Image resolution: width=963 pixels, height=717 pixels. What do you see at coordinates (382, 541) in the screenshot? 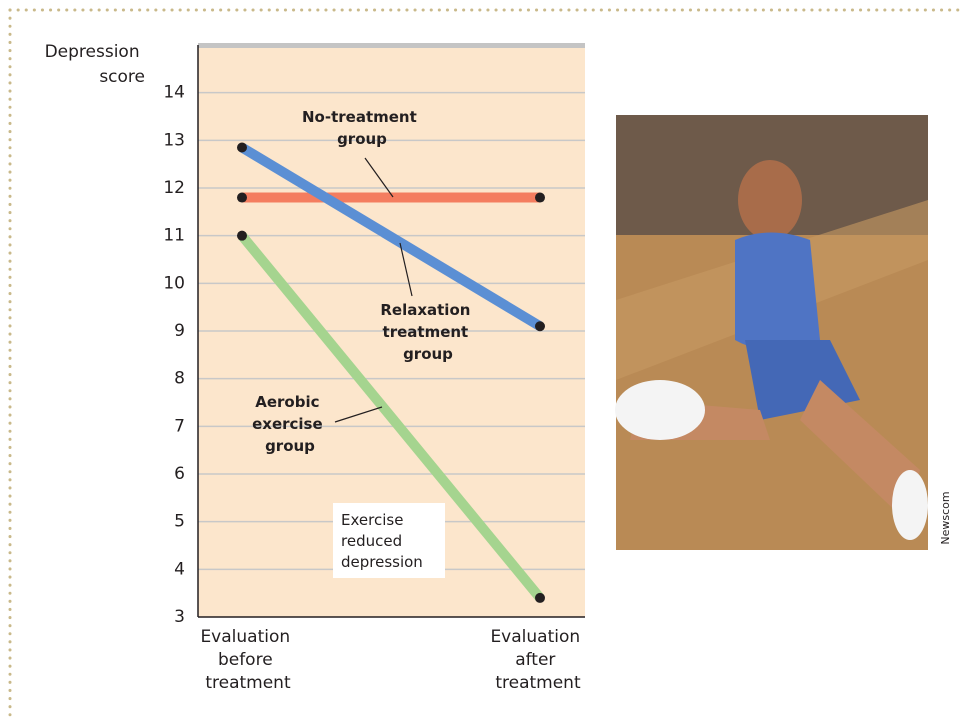
I see `annotation: Exercise reduced depression` at bounding box center [382, 541].